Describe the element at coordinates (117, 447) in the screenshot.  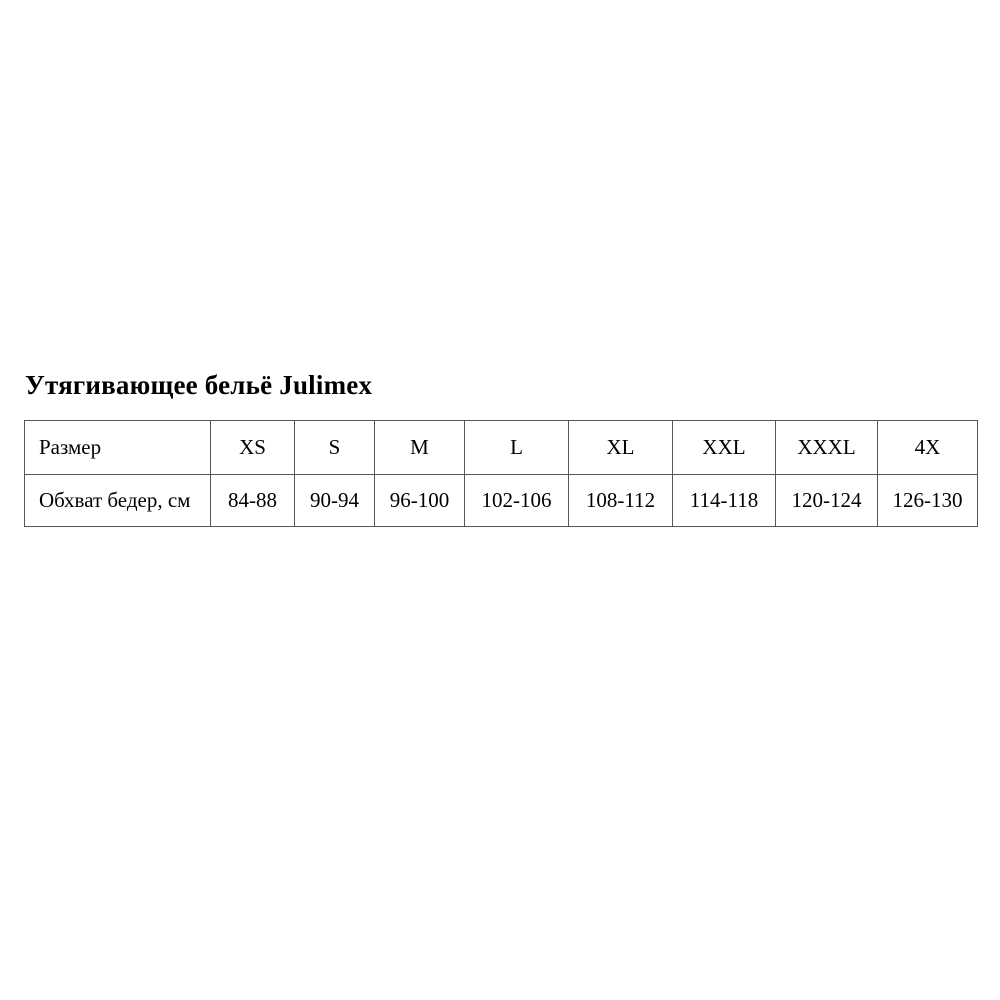
I see `header-cell-size: Размер` at that location.